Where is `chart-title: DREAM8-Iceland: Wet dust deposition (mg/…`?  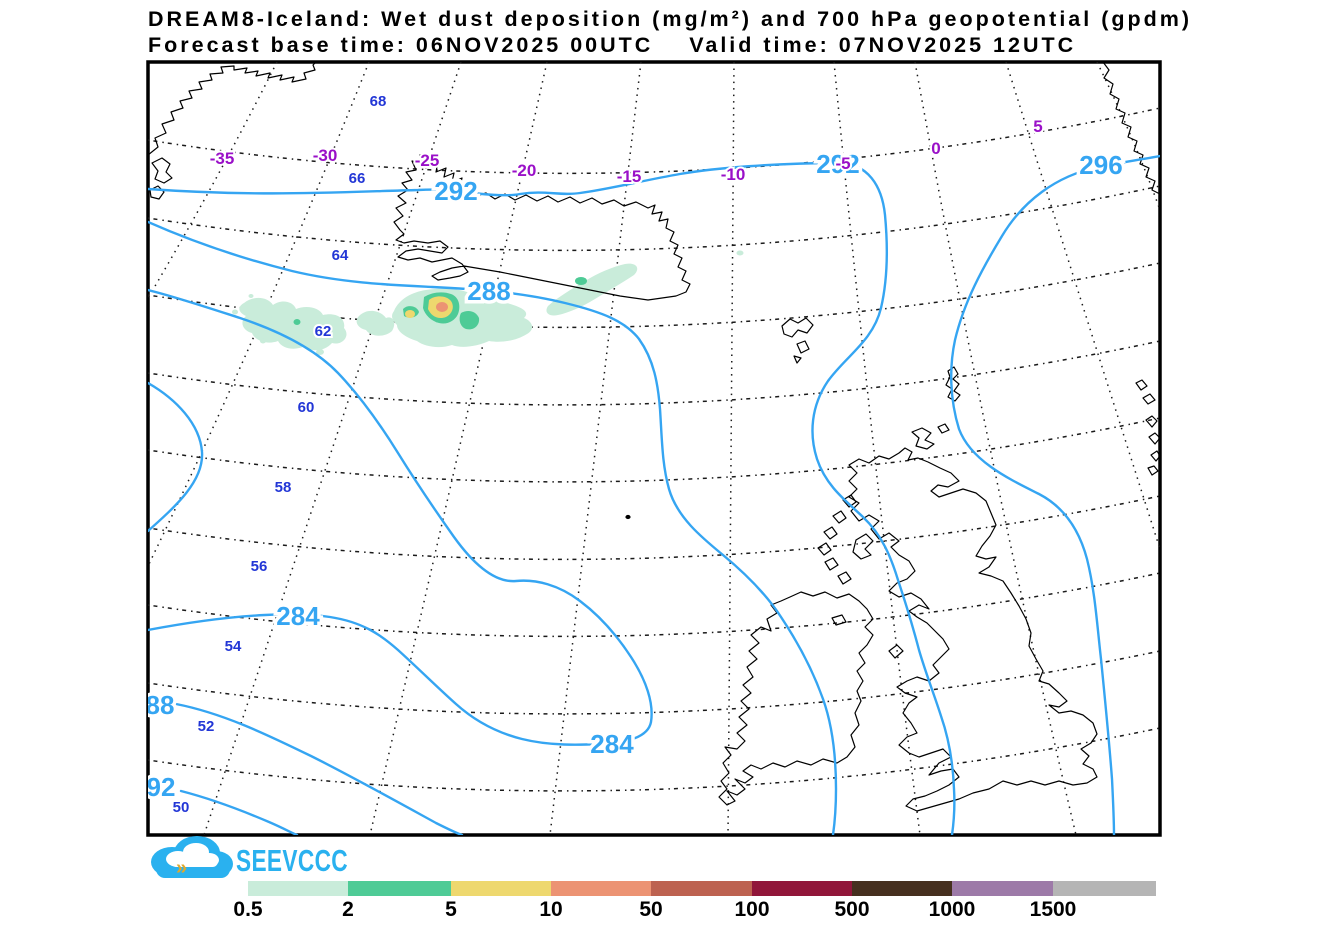
chart-title: DREAM8-Iceland: Wet dust deposition (mg/… is located at coordinates (670, 19).